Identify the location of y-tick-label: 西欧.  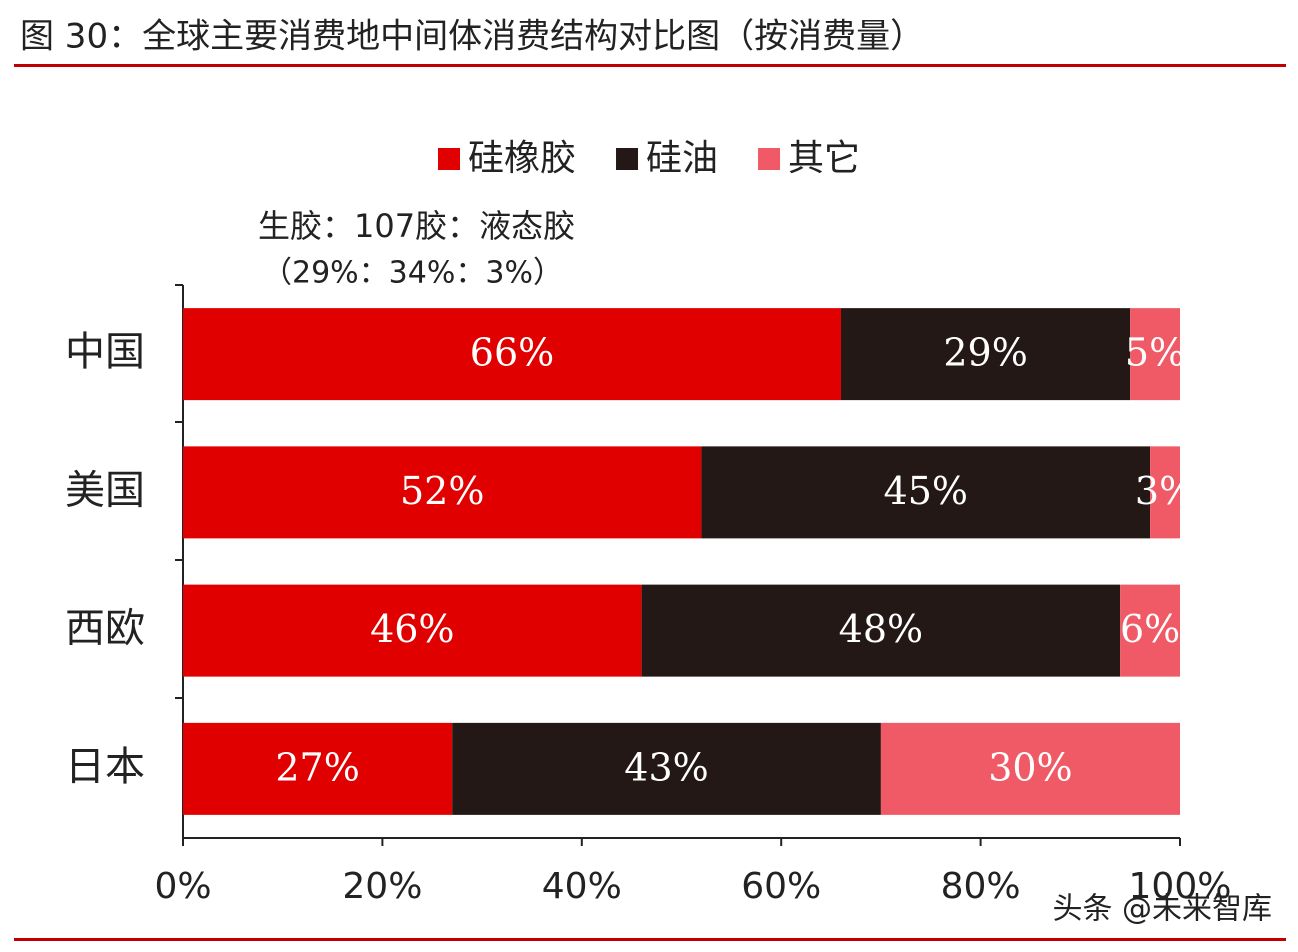
(105, 629).